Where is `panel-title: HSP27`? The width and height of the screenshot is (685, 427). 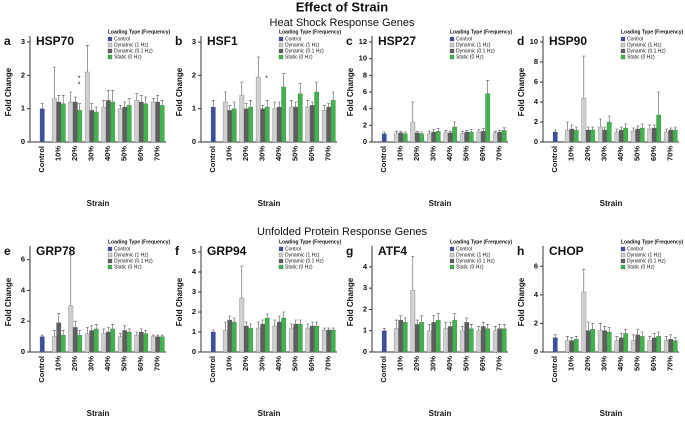
panel-title: HSP27 is located at coordinates (397, 41).